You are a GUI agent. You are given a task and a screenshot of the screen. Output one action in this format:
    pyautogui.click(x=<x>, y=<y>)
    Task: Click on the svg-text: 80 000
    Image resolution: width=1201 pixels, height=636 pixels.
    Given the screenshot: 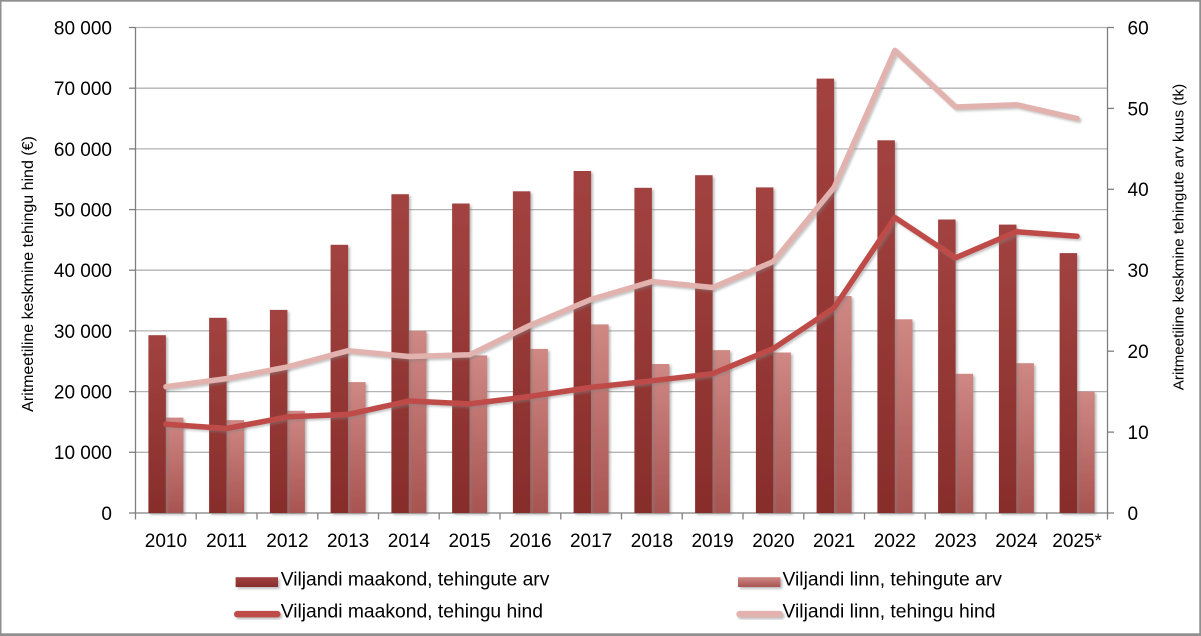 What is the action you would take?
    pyautogui.click(x=83, y=28)
    